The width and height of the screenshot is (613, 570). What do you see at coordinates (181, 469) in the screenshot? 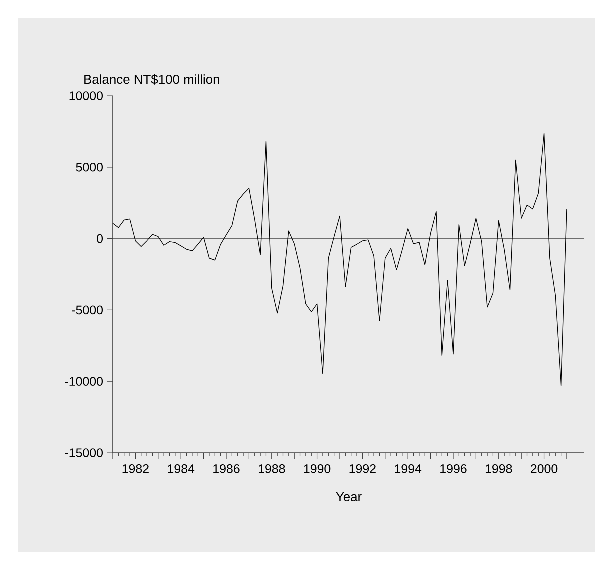
I see `x-tick-label: 1984` at bounding box center [181, 469].